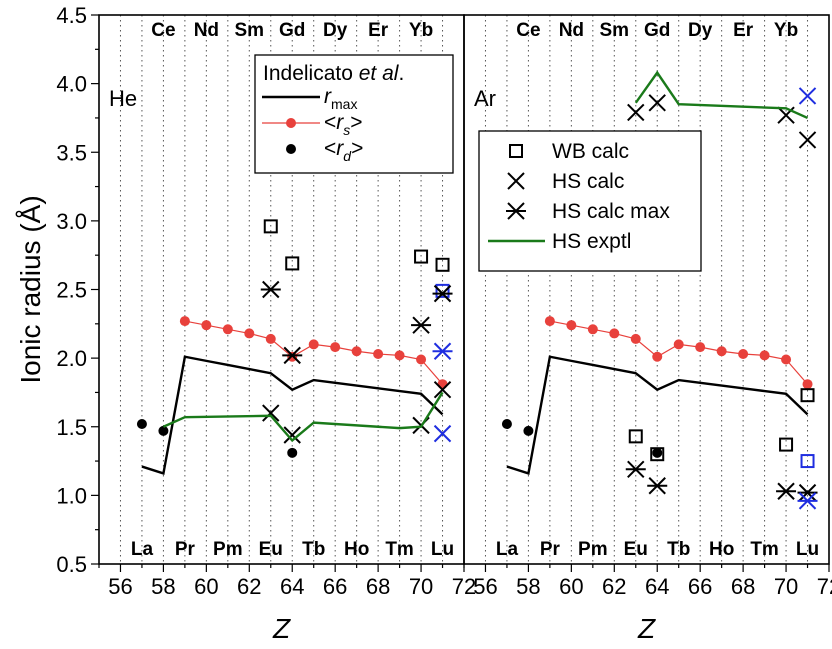 This screenshot has width=832, height=649. Describe the element at coordinates (281, 628) in the screenshot. I see `x-axis-title: Z` at that location.